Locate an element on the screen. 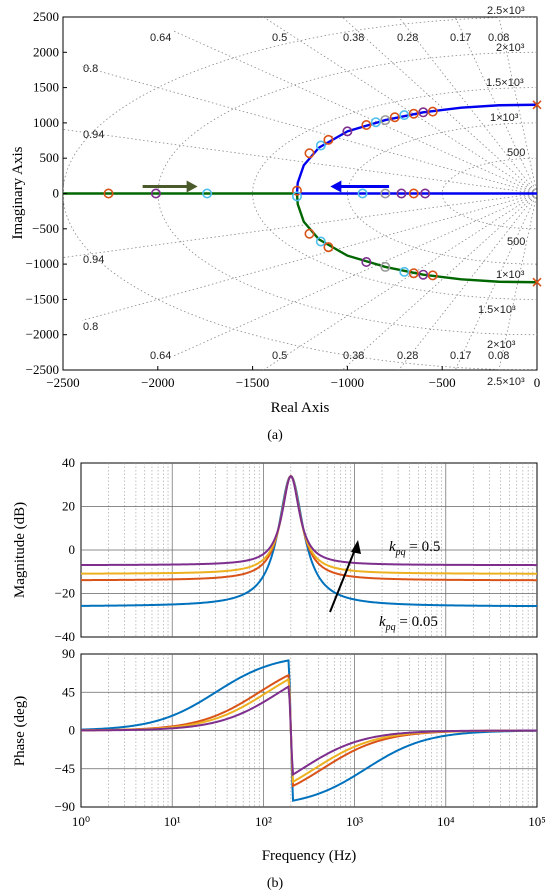  y-tick-label: 1000 is located at coordinates (46, 122).